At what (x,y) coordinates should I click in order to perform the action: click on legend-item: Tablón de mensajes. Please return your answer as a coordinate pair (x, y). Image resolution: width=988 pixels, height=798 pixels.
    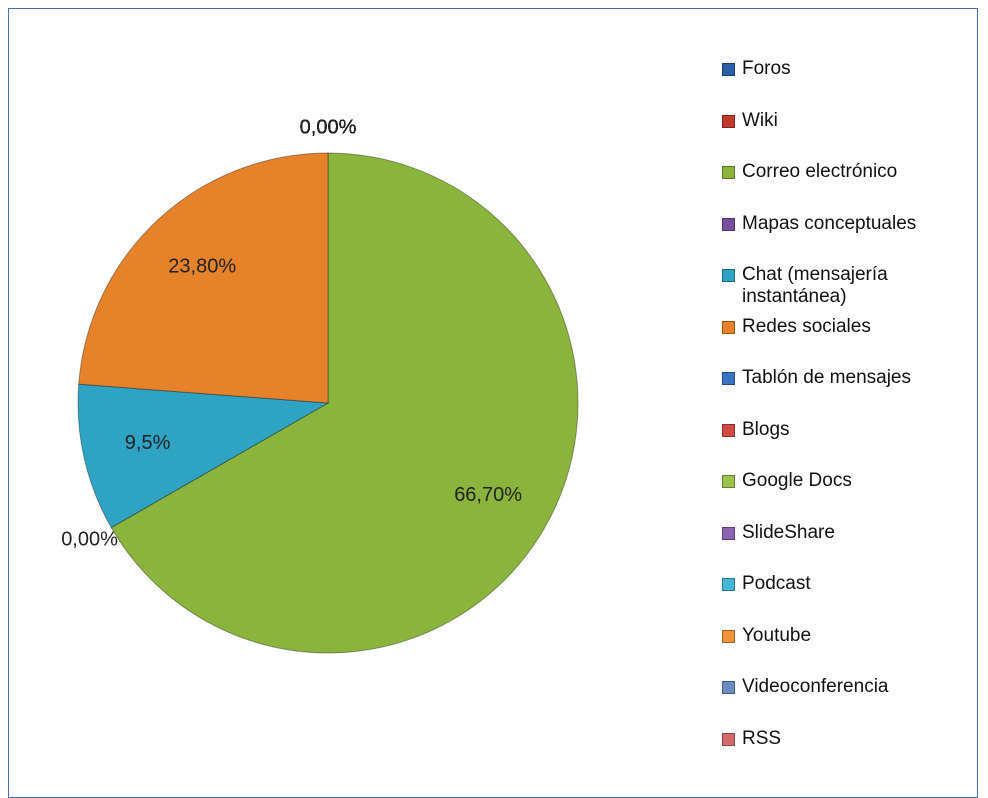
    Looking at the image, I should click on (842, 378).